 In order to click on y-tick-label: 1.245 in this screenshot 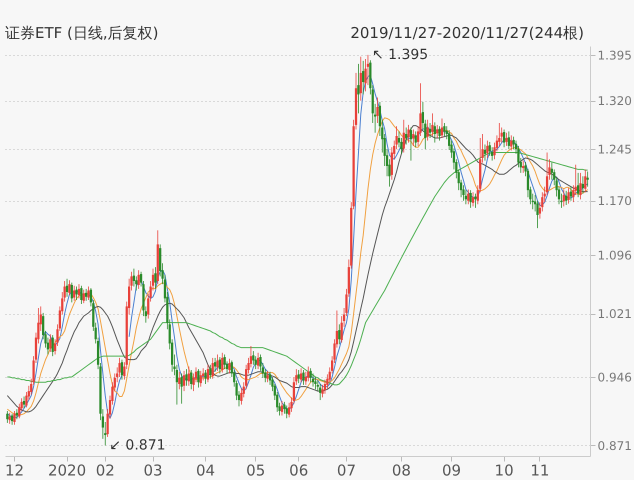, I will do `click(615, 149)`.